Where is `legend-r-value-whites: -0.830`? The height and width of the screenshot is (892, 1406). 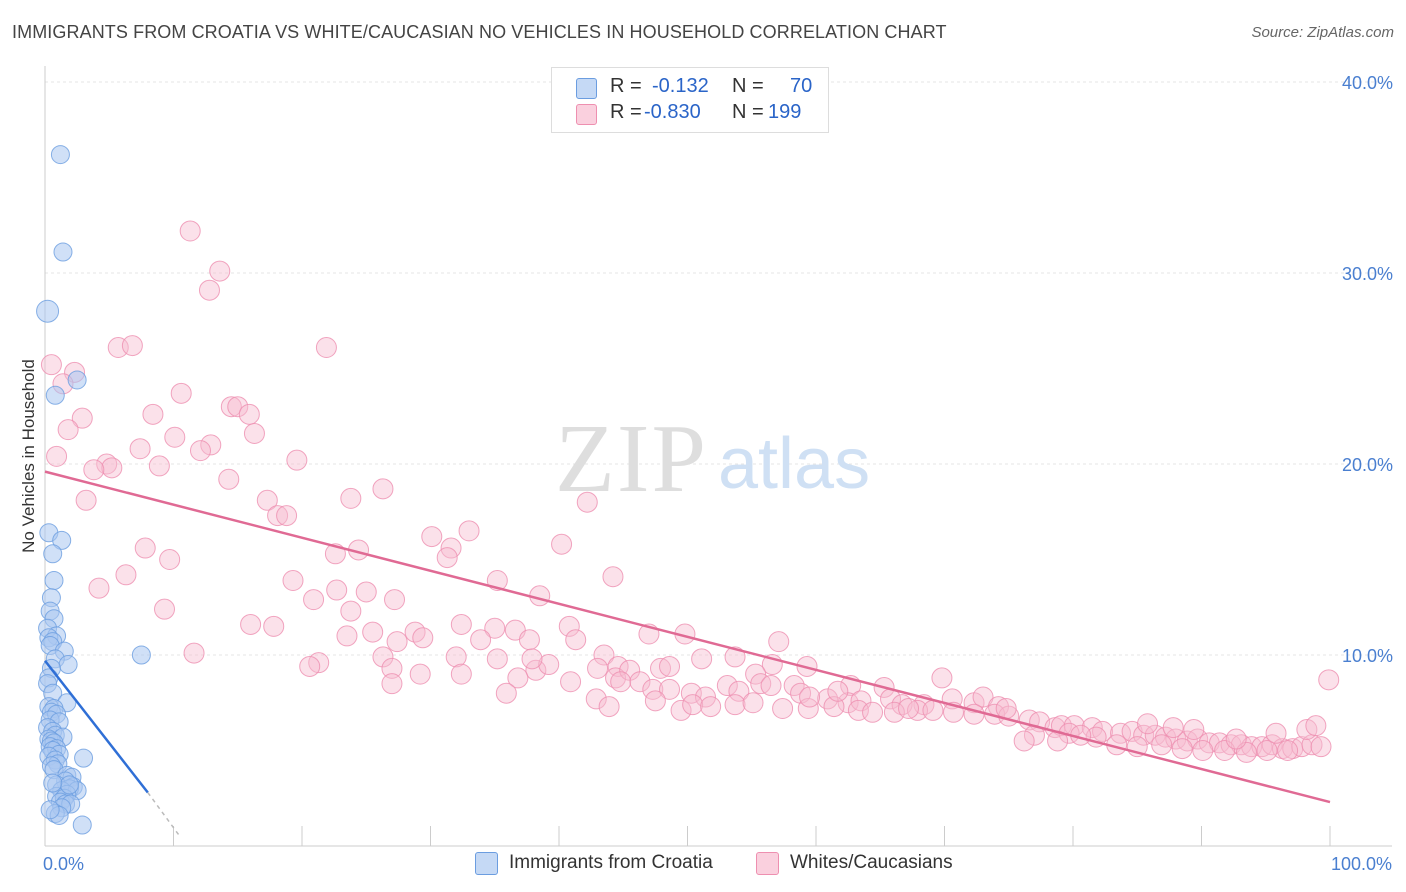 legend-r-value-whites: -0.830 is located at coordinates (672, 112).